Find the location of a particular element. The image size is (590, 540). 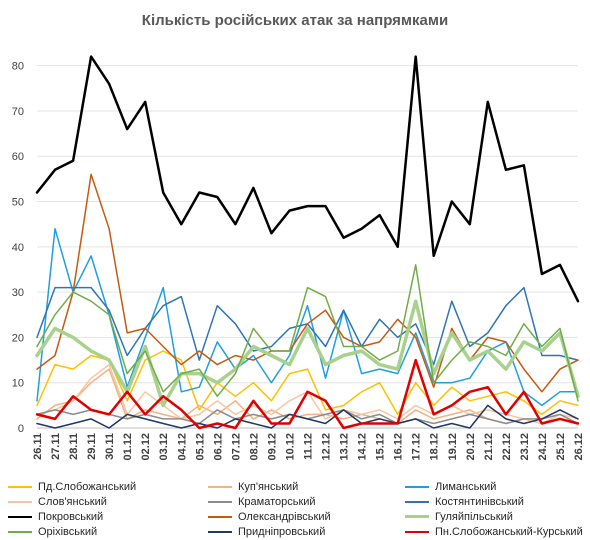

legend-label: Пн.Слобожанський-Курський is located at coordinates (509, 531).